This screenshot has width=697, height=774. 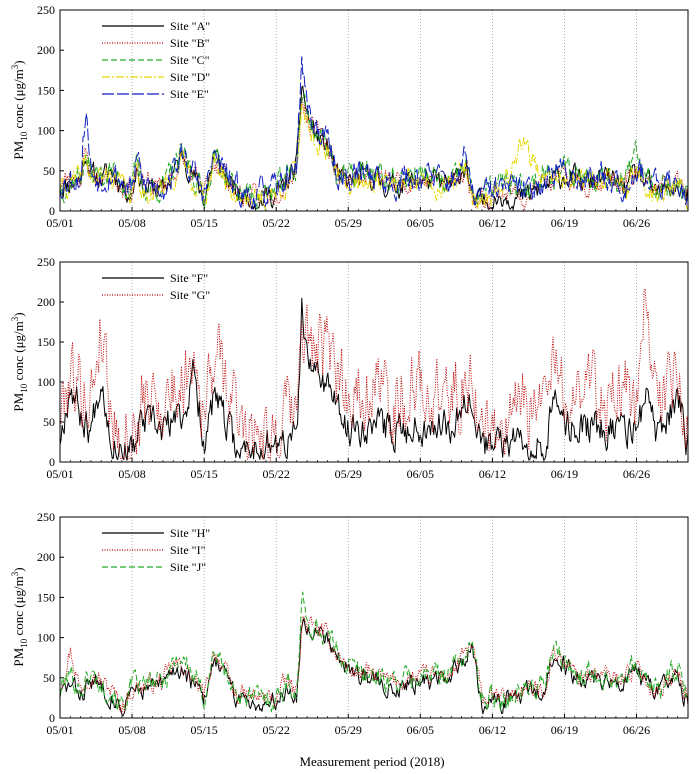 I want to click on panel-2-legend: Site "F" Site "G", so click(x=156, y=286).